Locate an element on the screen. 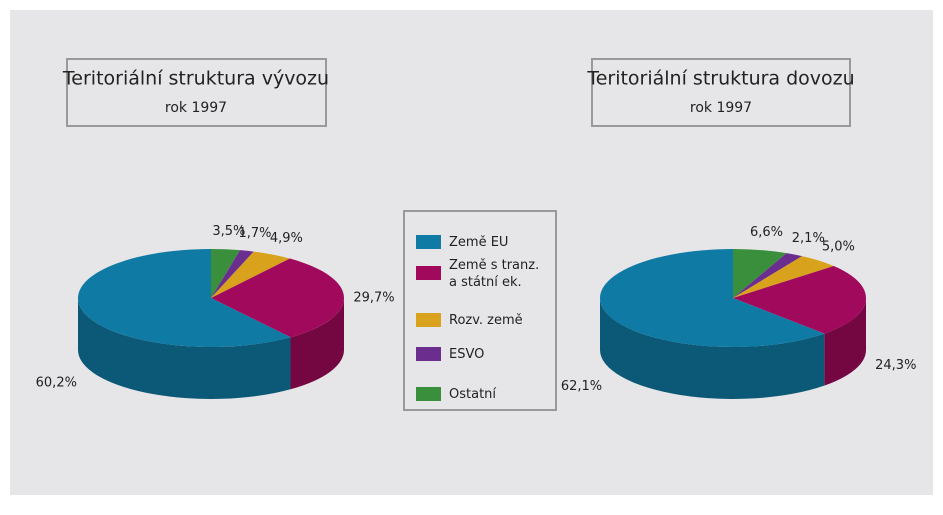 Image resolution: width=943 pixels, height=515 pixels. data-label: 4,9% is located at coordinates (286, 238).